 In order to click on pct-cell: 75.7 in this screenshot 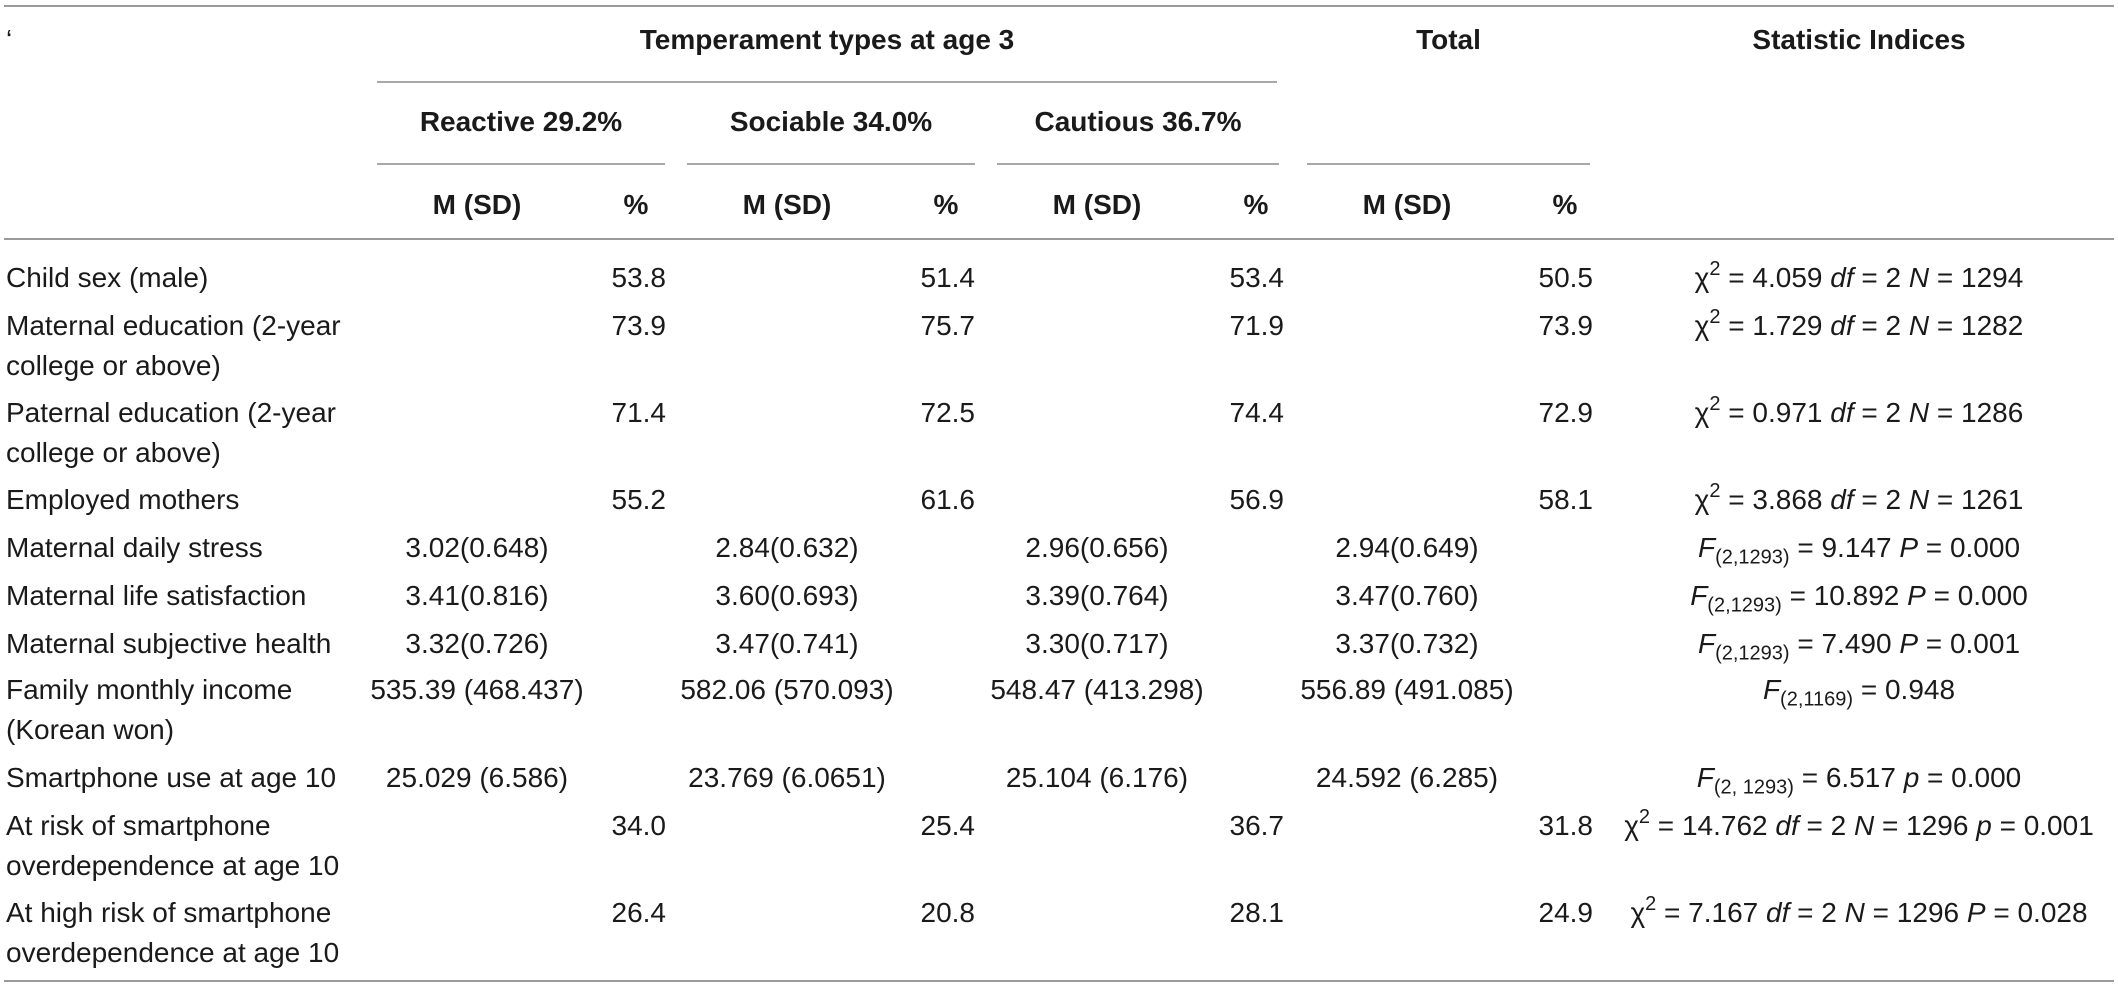, I will do `click(948, 325)`.